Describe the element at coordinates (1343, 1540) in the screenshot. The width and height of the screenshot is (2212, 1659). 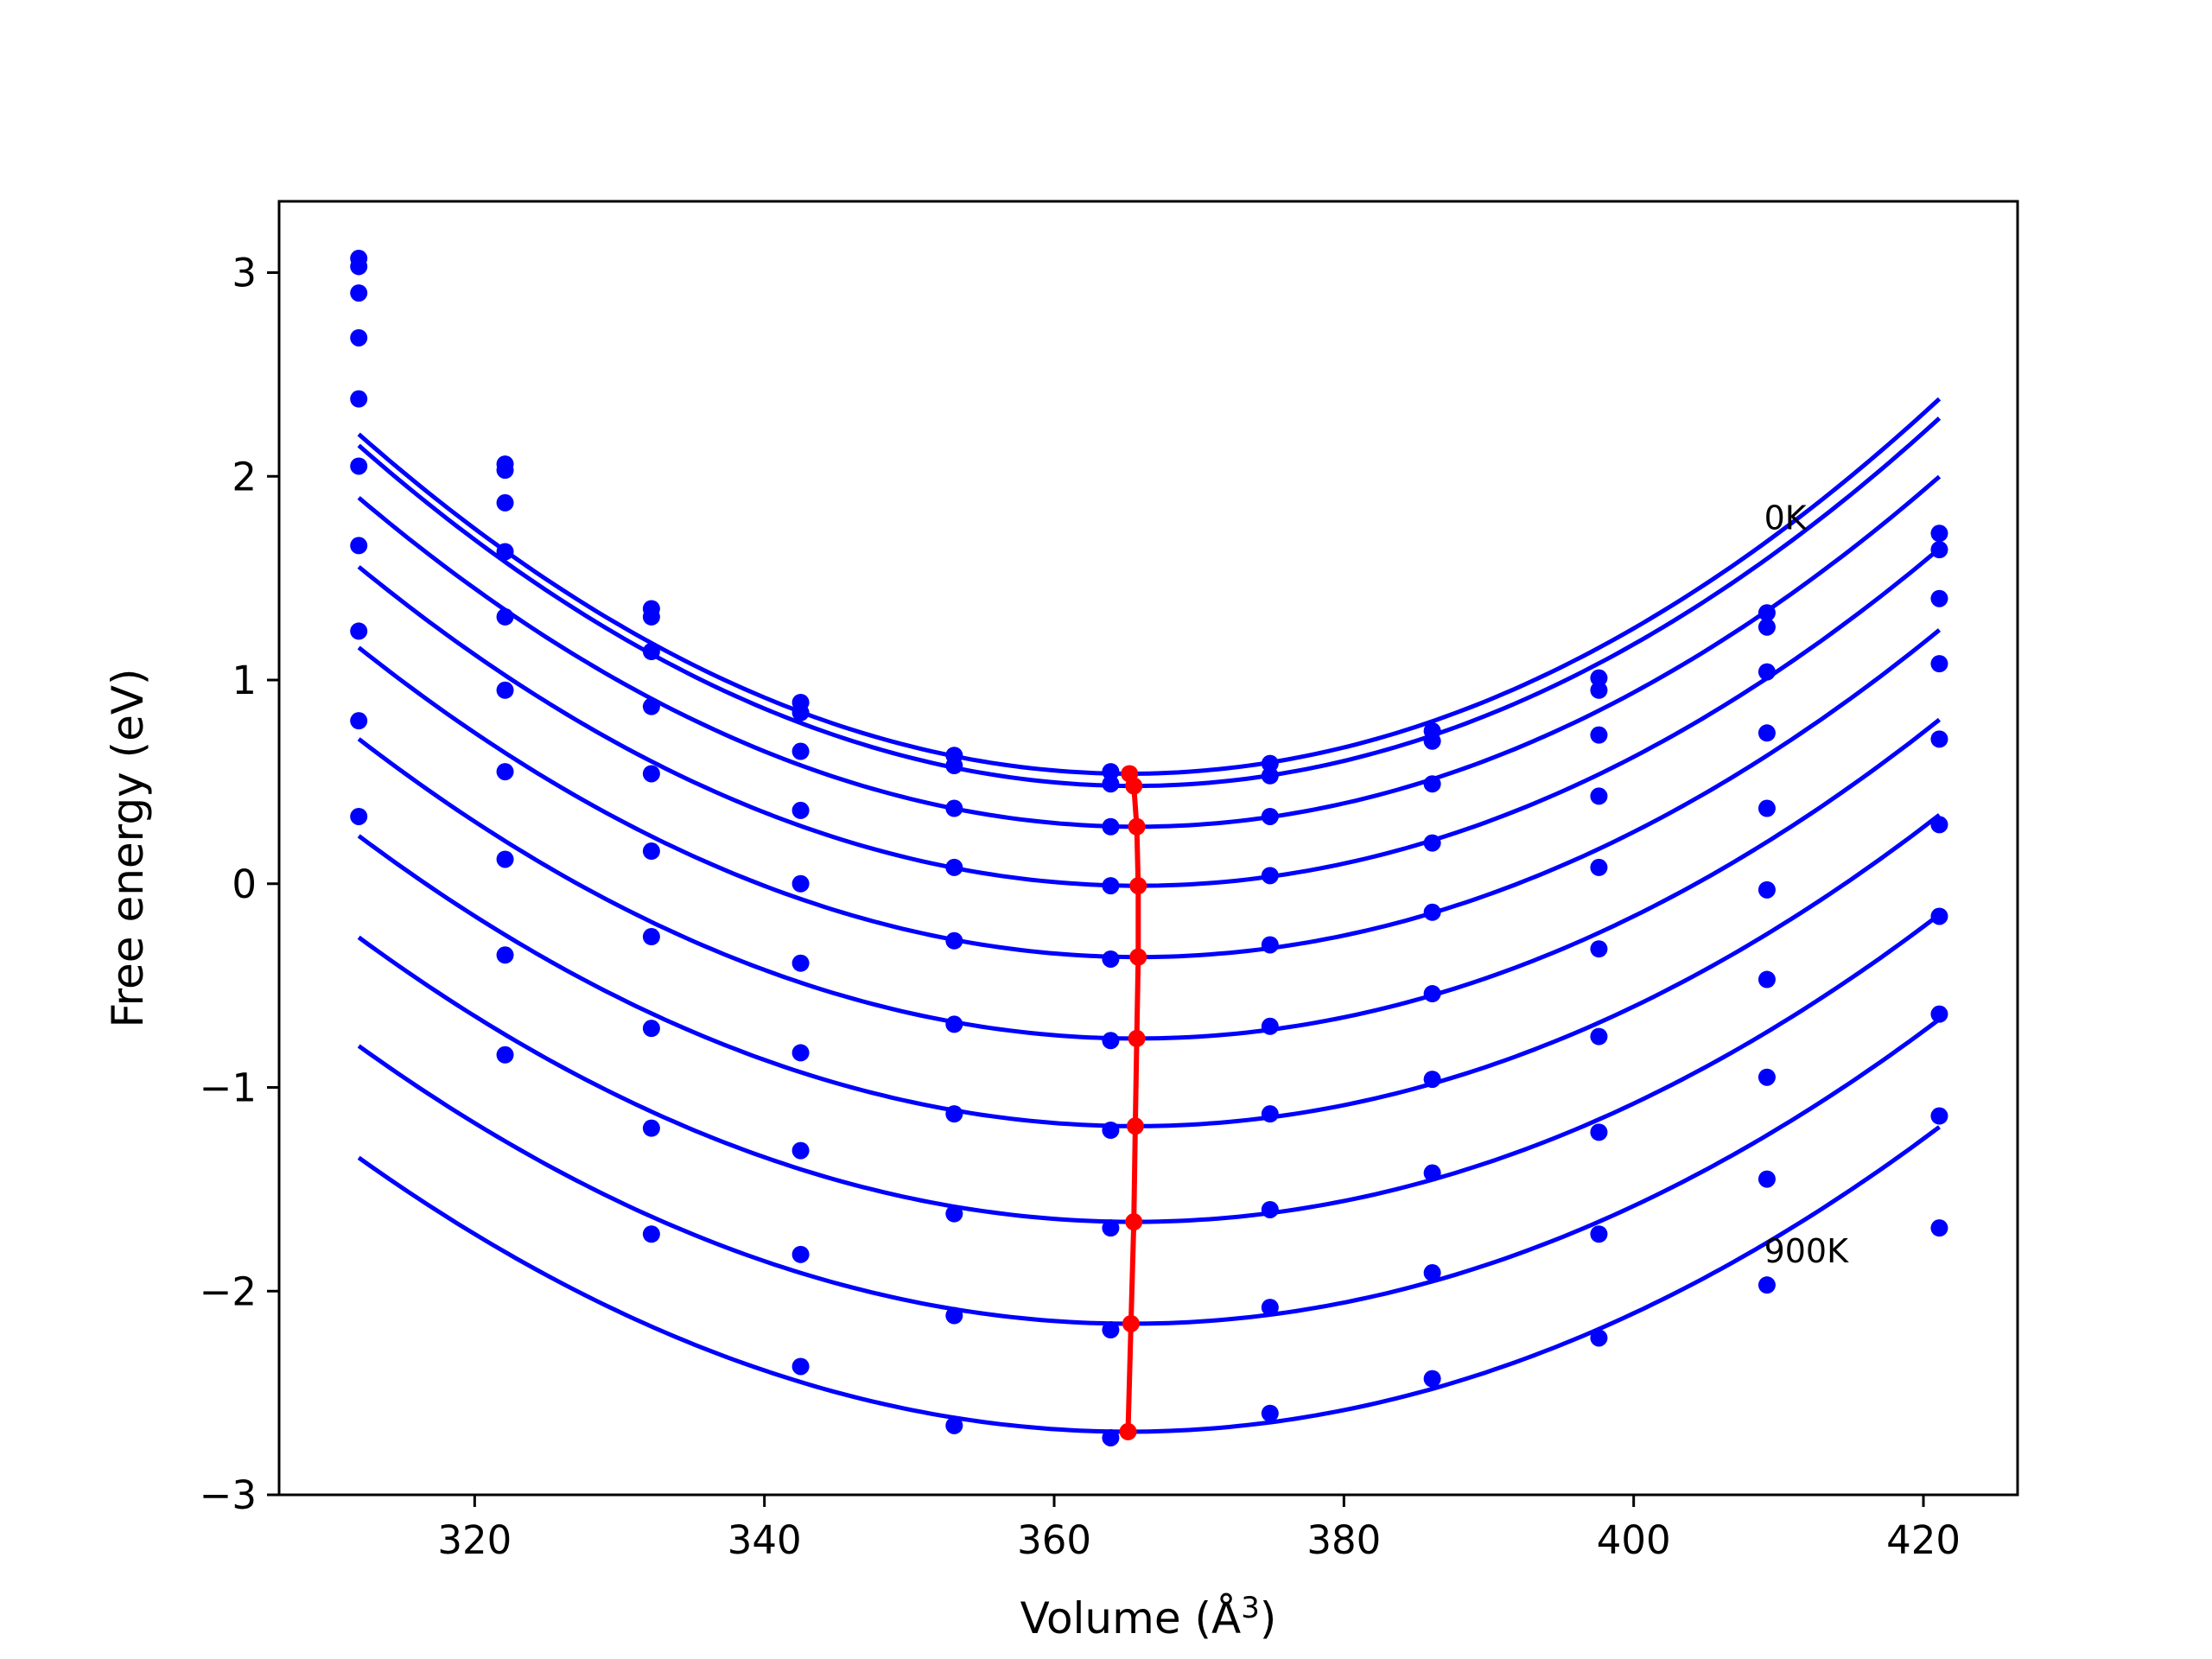
I see `x-tick-label: 380` at that location.